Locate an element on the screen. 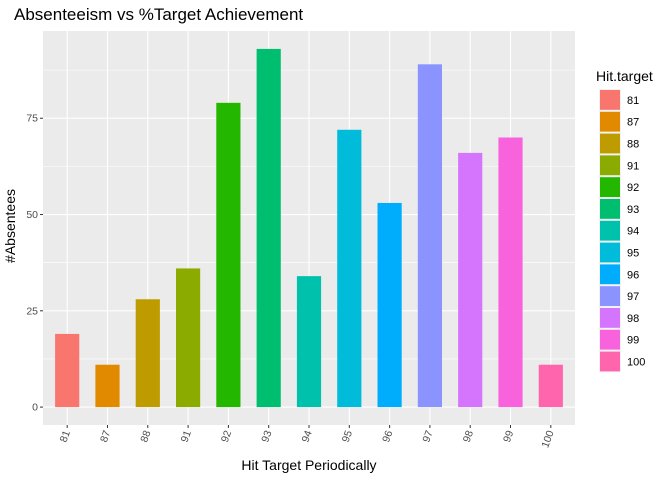  y-tick-label: 75 is located at coordinates (32, 119).